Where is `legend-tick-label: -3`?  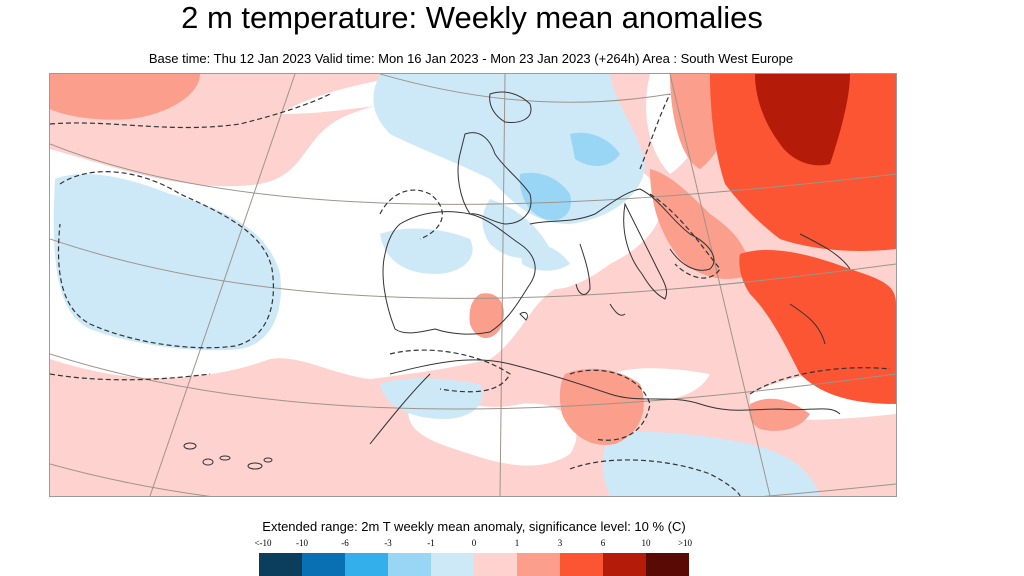
legend-tick-label: -3 is located at coordinates (388, 543).